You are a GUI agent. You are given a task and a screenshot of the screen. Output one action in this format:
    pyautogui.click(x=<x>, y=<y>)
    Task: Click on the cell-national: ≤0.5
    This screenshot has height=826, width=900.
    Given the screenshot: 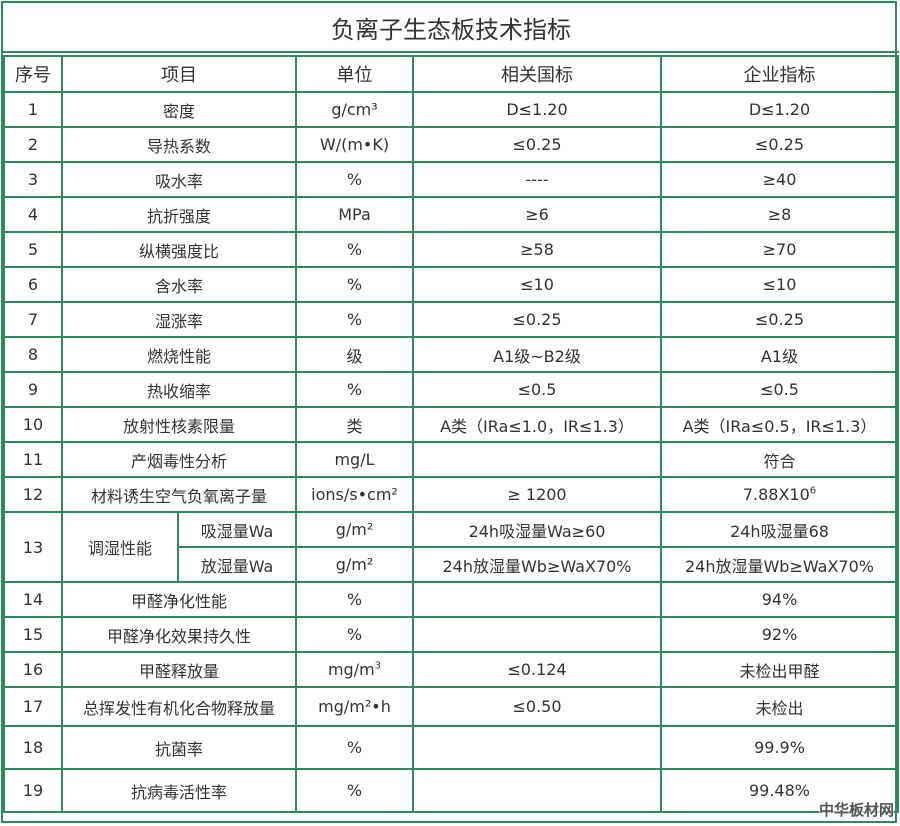 What is the action you would take?
    pyautogui.click(x=537, y=389)
    